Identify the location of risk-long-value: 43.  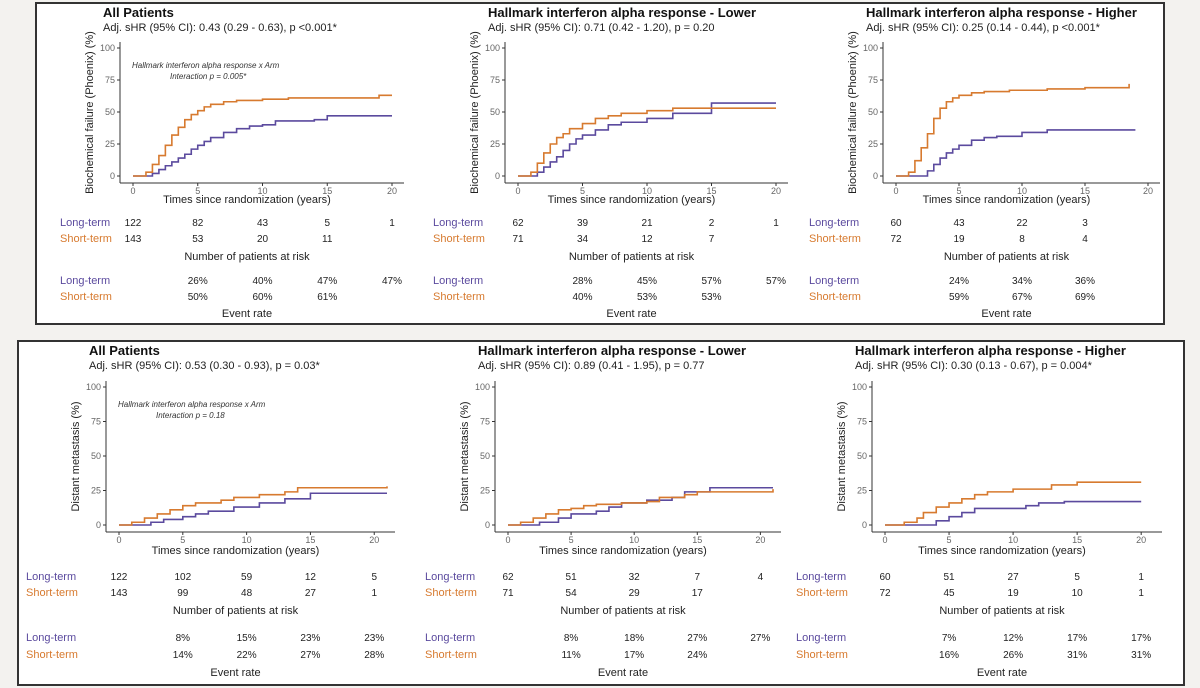
(263, 223).